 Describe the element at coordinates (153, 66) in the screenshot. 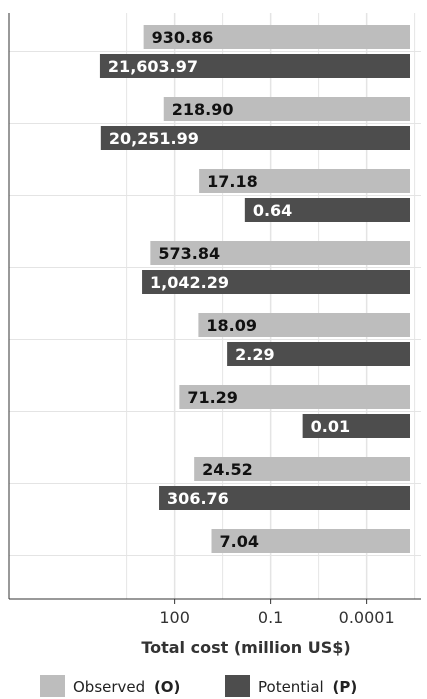

I see `bar-label-potential-0: 21,603.97` at that location.